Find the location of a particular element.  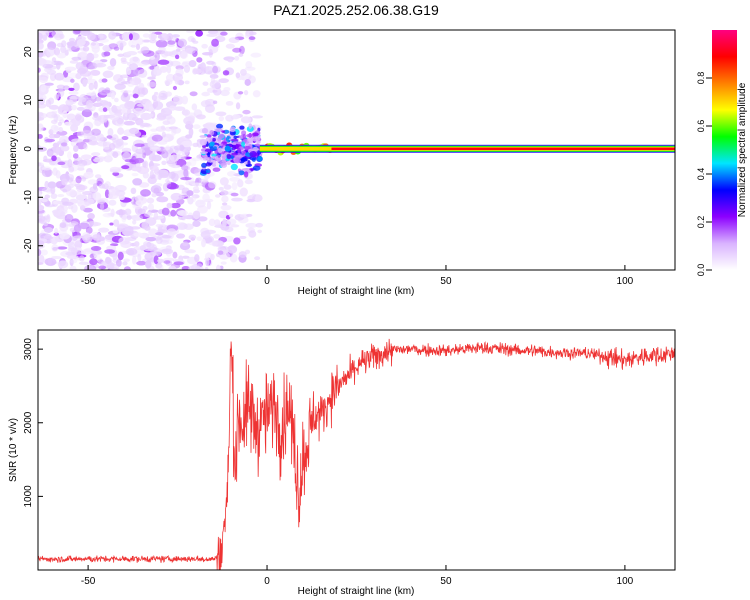

svg-text: 10 is located at coordinates (28, 100).